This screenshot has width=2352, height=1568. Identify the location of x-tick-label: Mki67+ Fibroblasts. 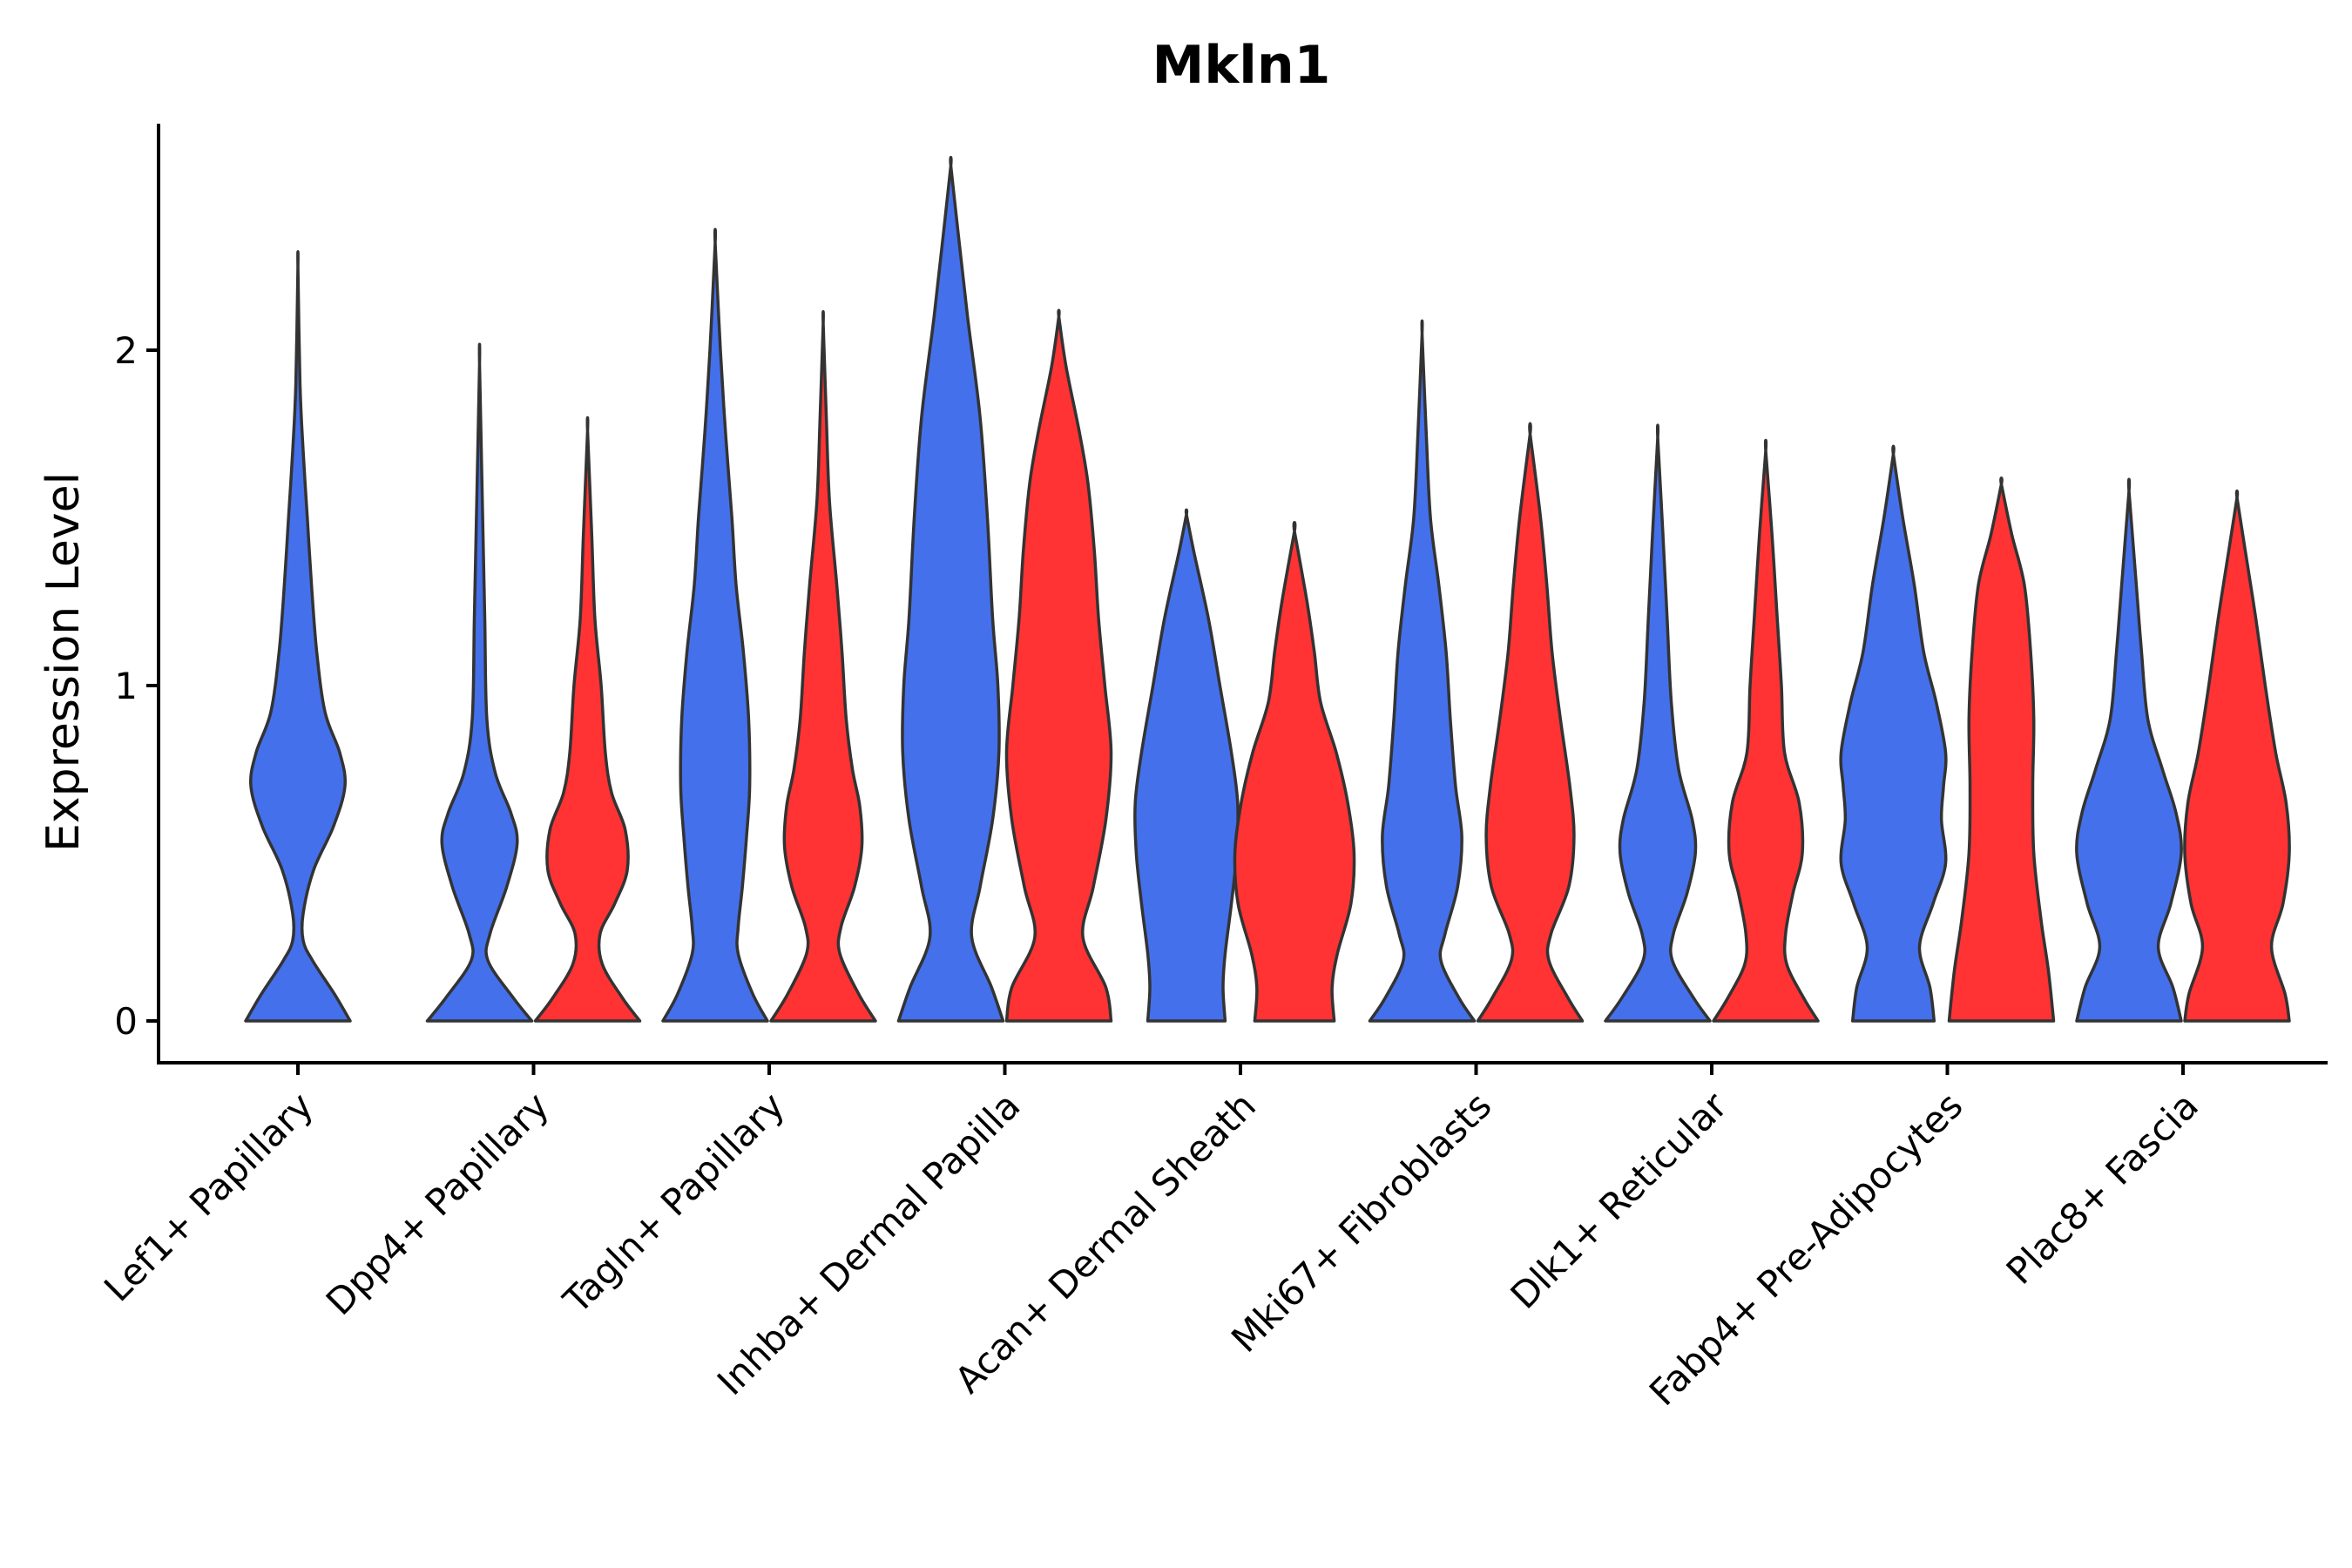
(1361, 1222).